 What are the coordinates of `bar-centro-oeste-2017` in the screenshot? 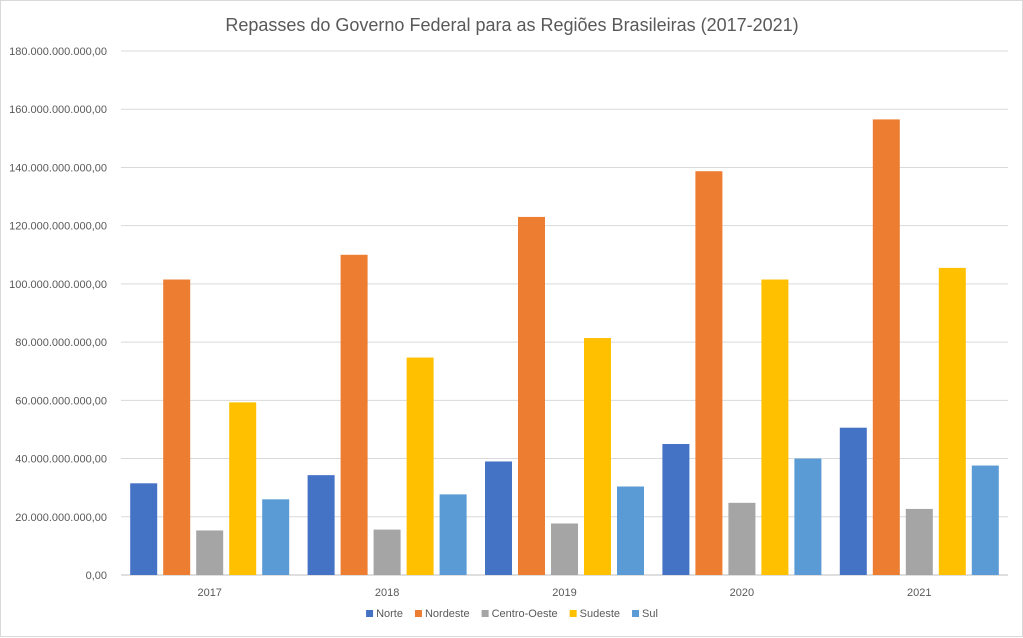 It's located at (210, 552).